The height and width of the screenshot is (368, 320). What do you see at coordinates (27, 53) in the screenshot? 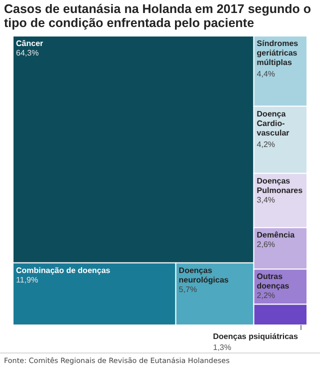
I see `data-label: 64,3%` at bounding box center [27, 53].